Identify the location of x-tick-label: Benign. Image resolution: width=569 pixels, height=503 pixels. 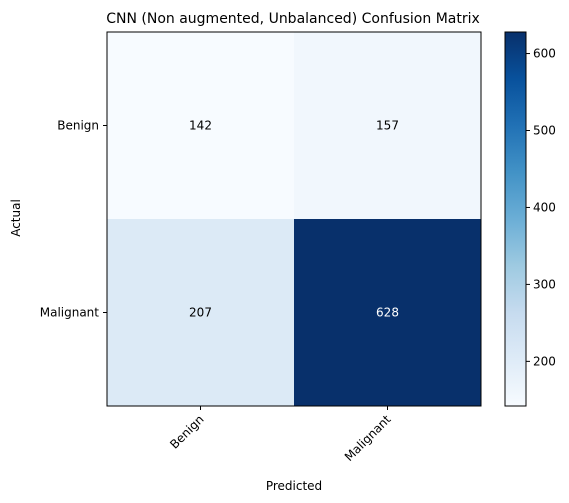
(186, 431).